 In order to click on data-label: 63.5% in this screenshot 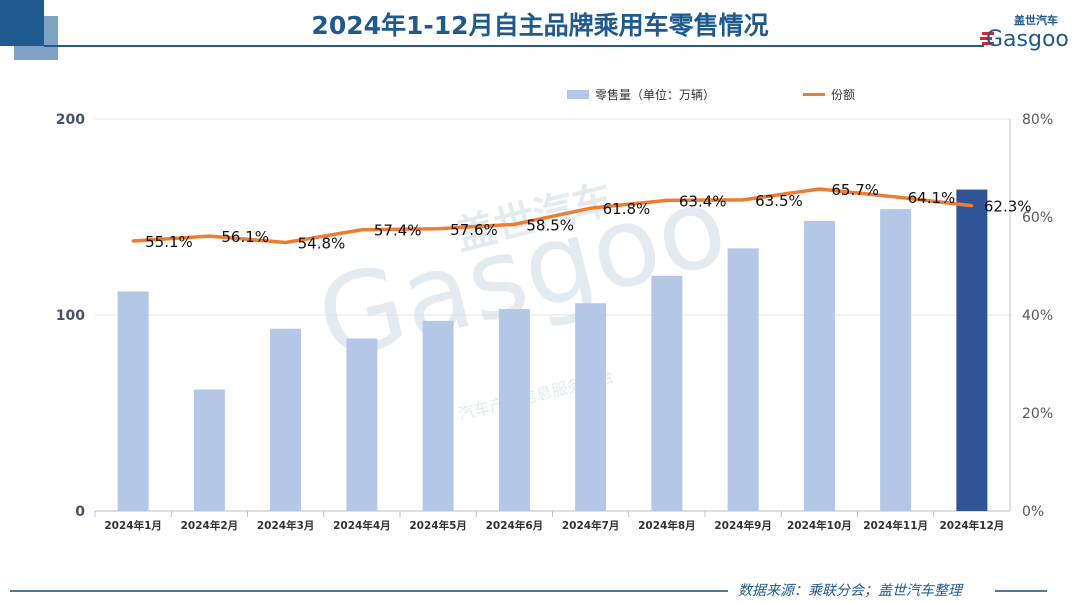, I will do `click(779, 201)`.